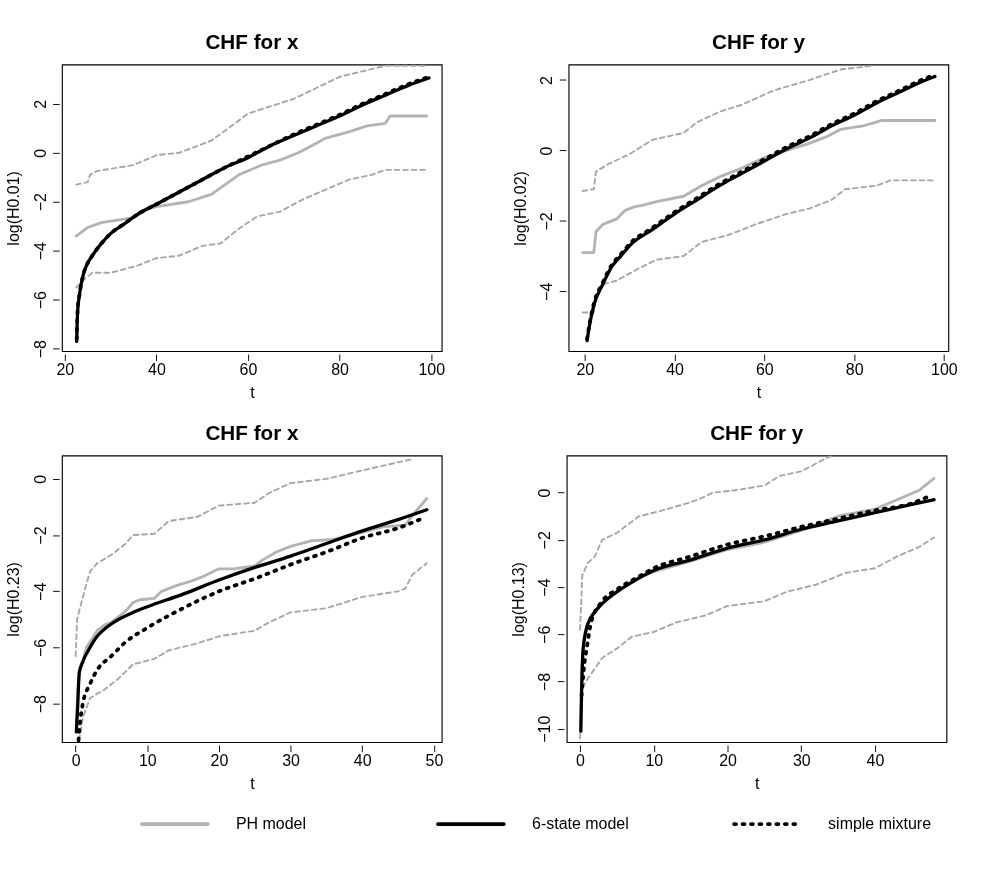 Image resolution: width=1002 pixels, height=889 pixels. What do you see at coordinates (880, 823) in the screenshot?
I see `legend-label: simple mixture` at bounding box center [880, 823].